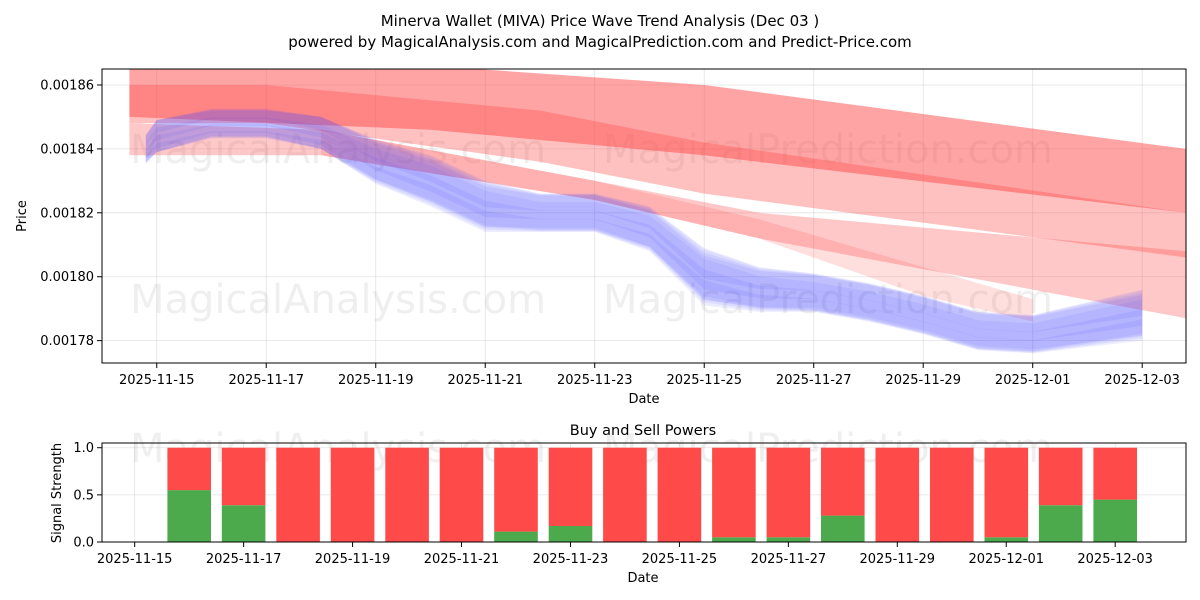 Image resolution: width=1200 pixels, height=600 pixels. What do you see at coordinates (652, 494) in the screenshot?
I see `signal-bars` at bounding box center [652, 494].